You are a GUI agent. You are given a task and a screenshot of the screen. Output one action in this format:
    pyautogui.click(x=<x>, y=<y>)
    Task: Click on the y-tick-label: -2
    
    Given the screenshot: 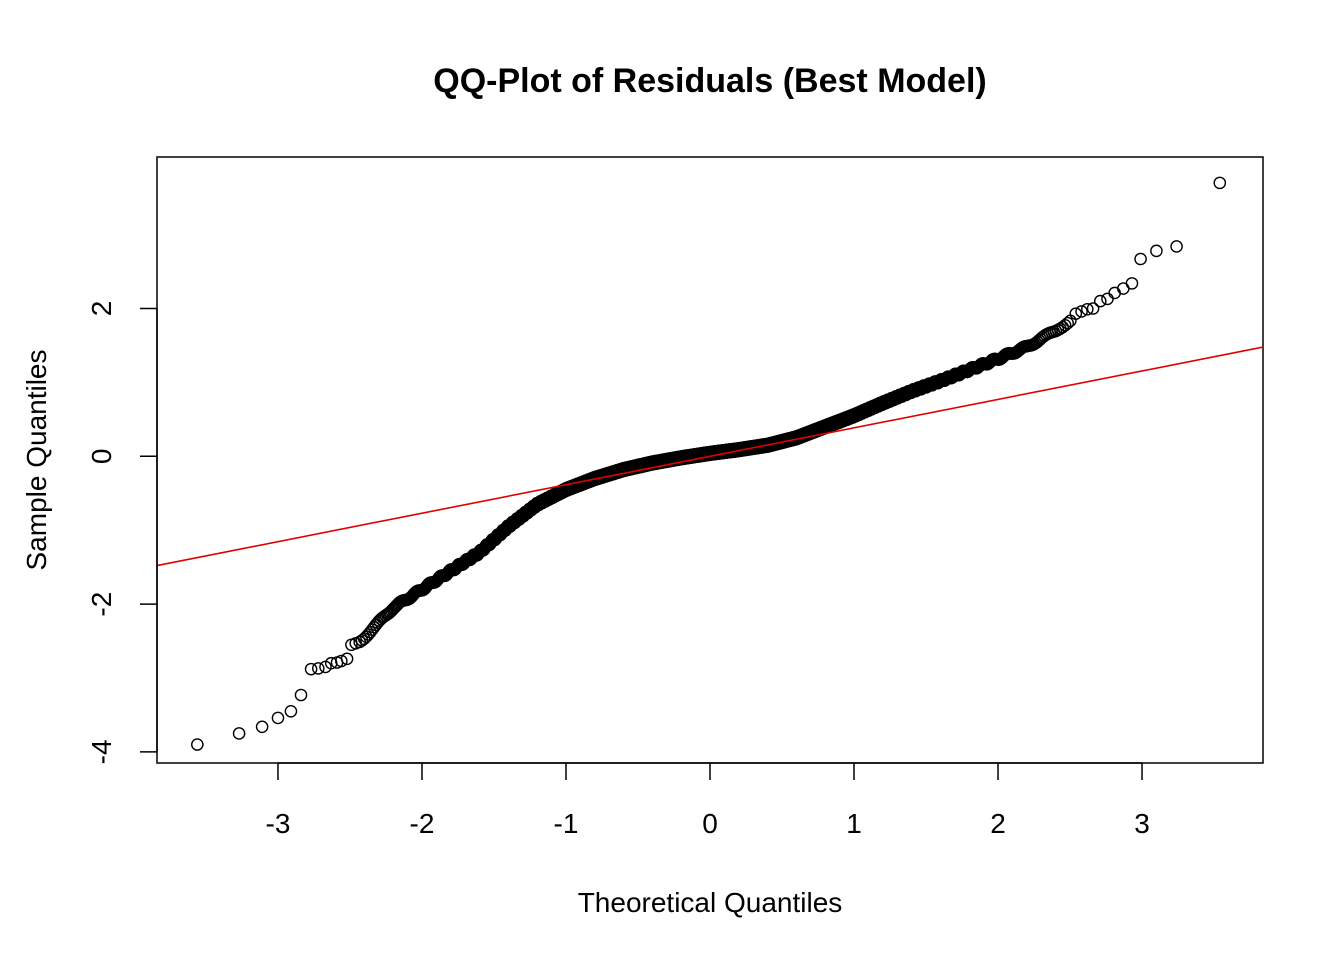 What is the action you would take?
    pyautogui.click(x=101, y=604)
    